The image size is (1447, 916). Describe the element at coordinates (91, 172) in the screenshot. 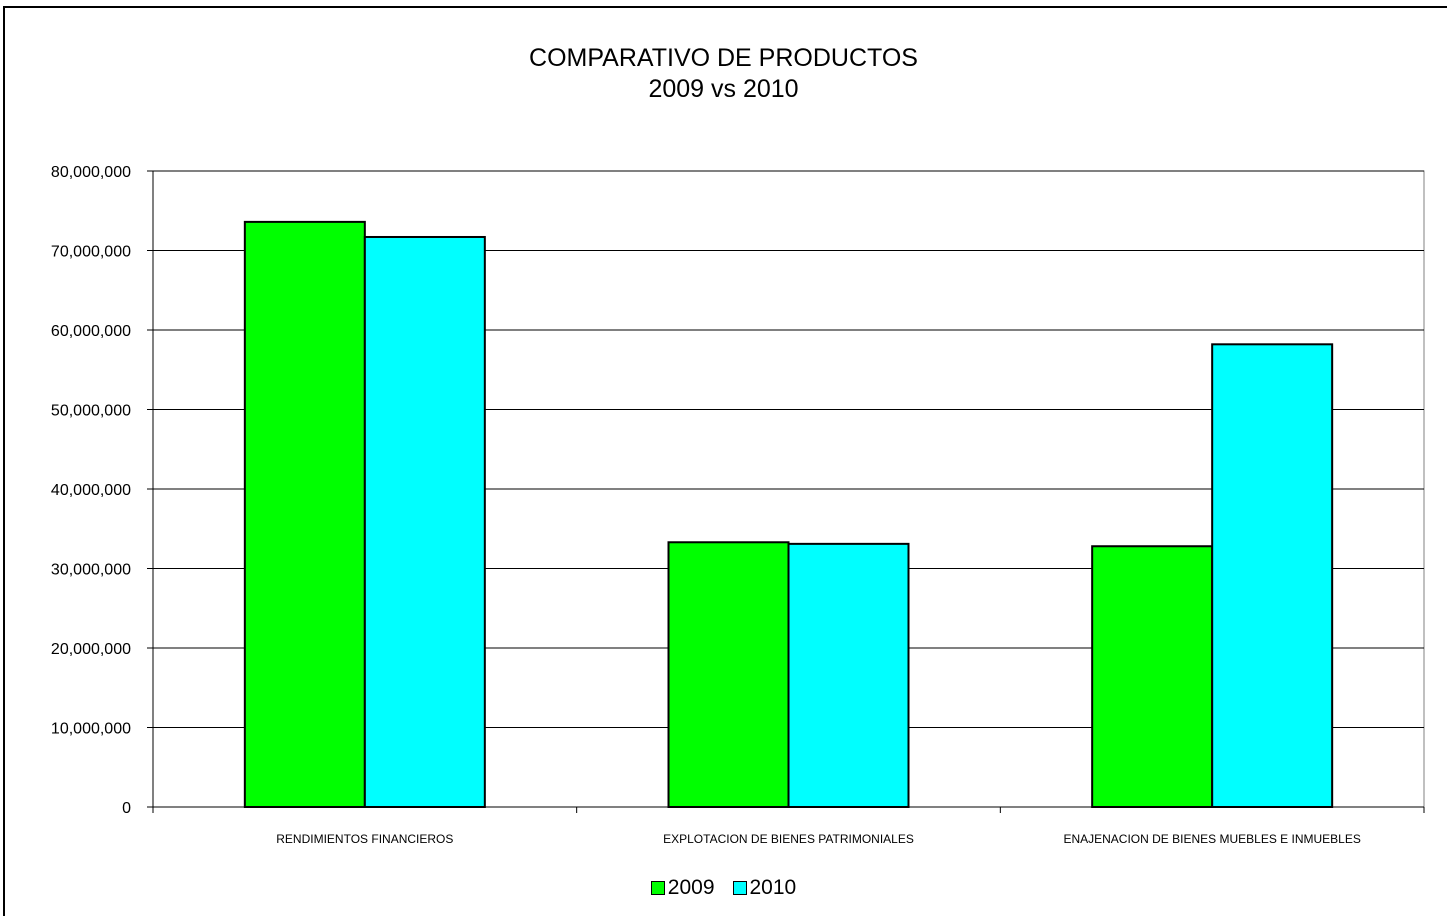

I see `y-tick-label: 80,000,000` at that location.